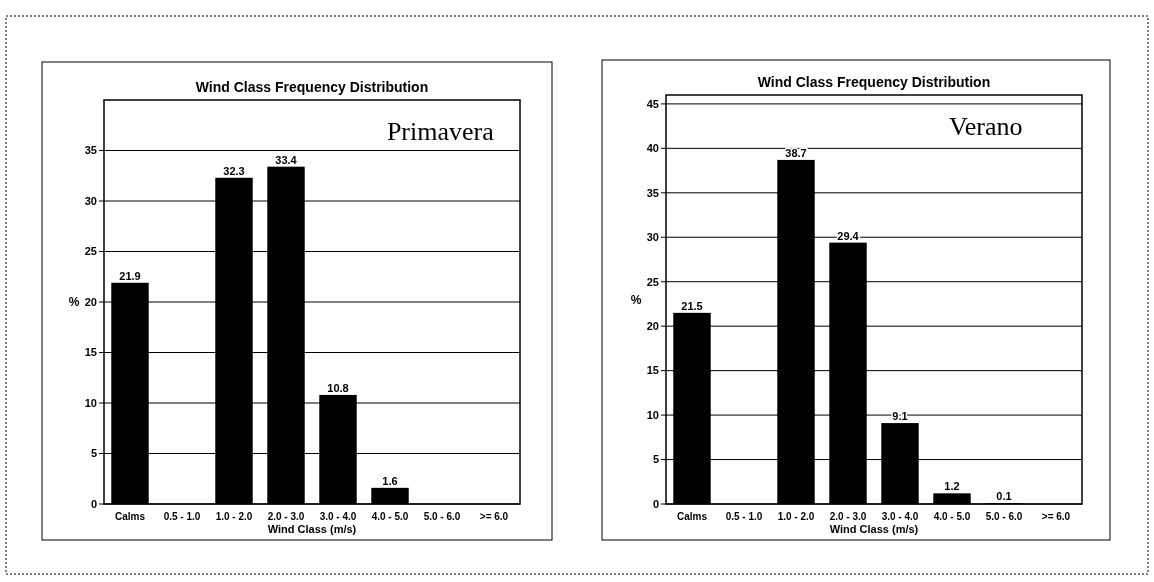 The image size is (1154, 582). Describe the element at coordinates (692, 305) in the screenshot. I see `data-label: 21.5` at that location.